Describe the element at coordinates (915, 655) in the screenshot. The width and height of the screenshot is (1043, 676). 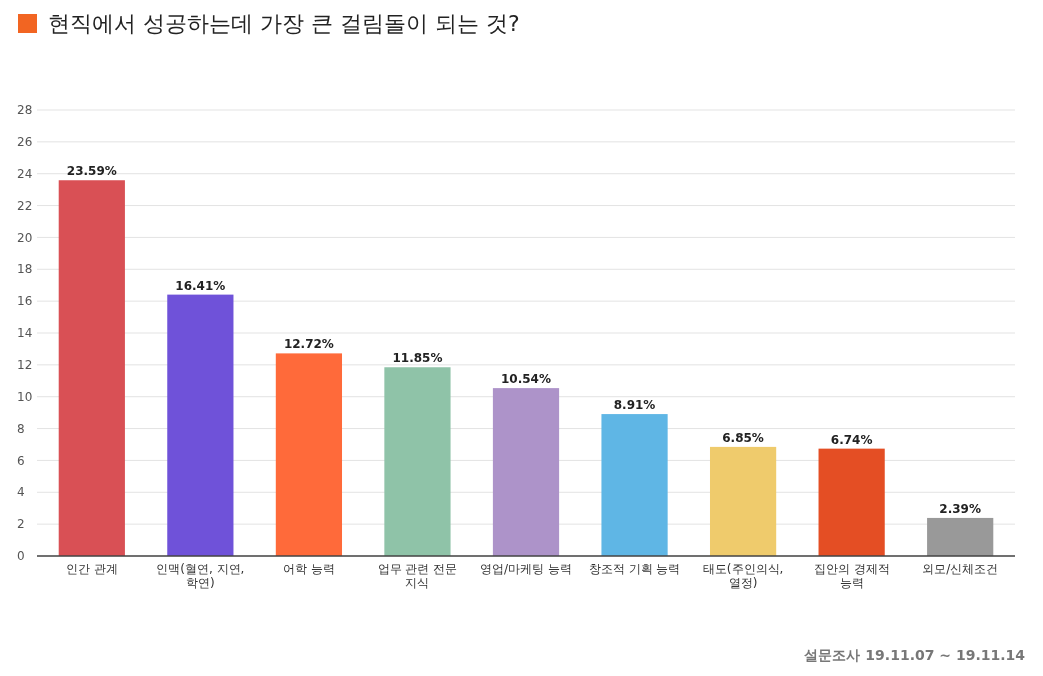
I see `text: 설문조사 19.11.07 ~ 19.11.14` at that location.